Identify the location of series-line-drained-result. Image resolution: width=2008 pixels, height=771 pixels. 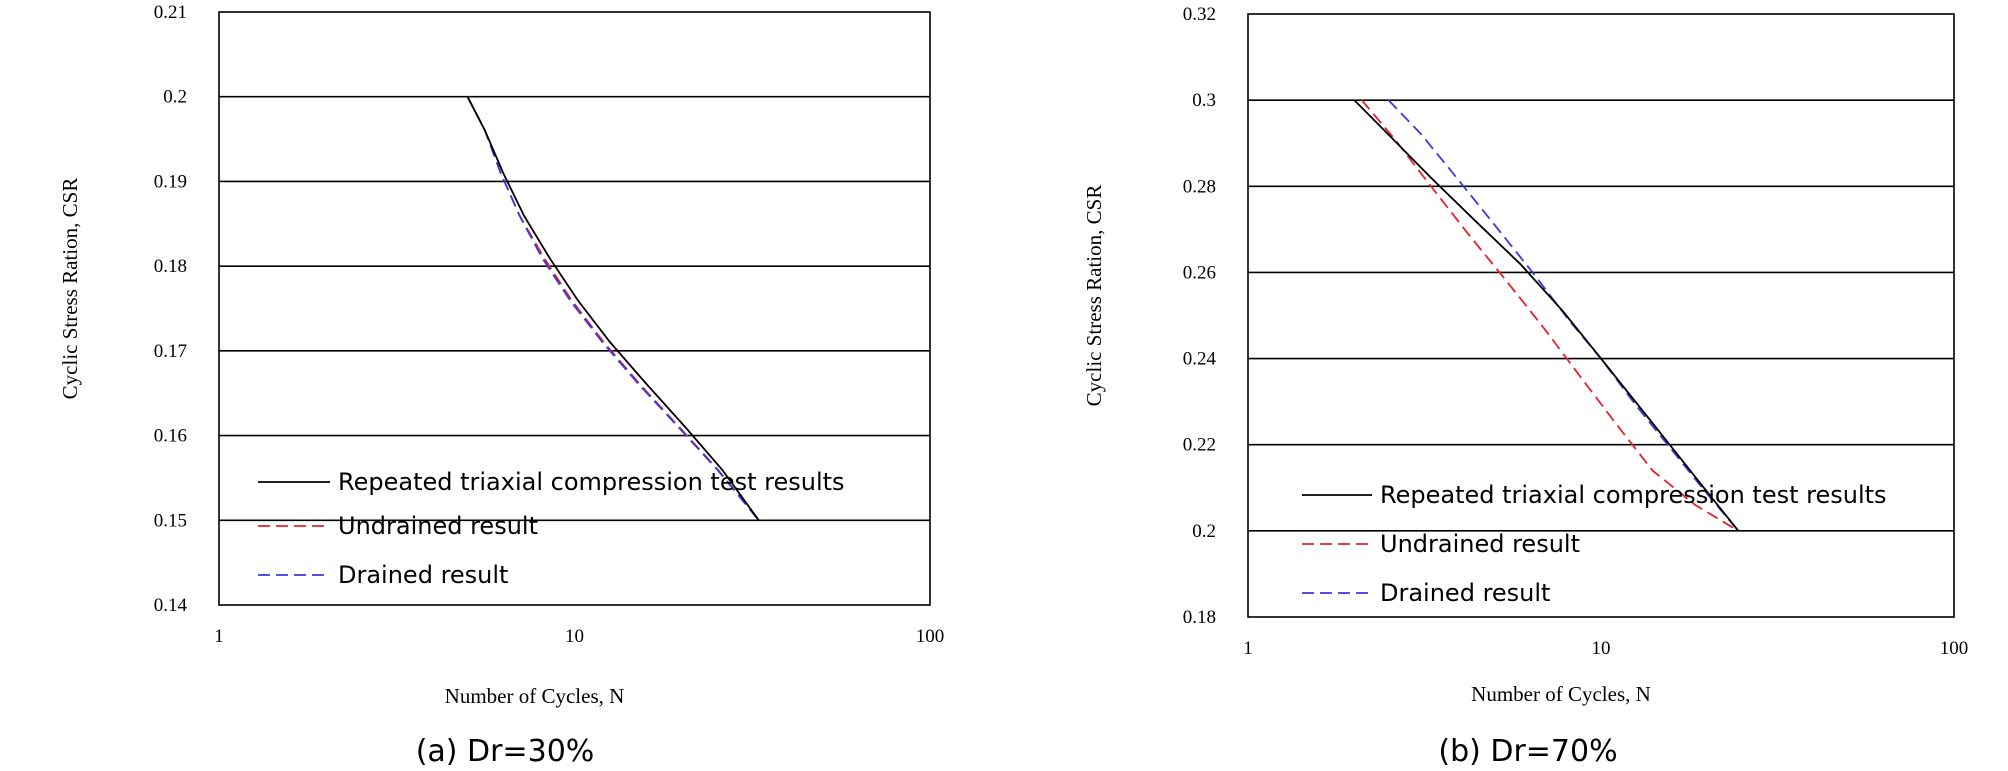
(613, 308).